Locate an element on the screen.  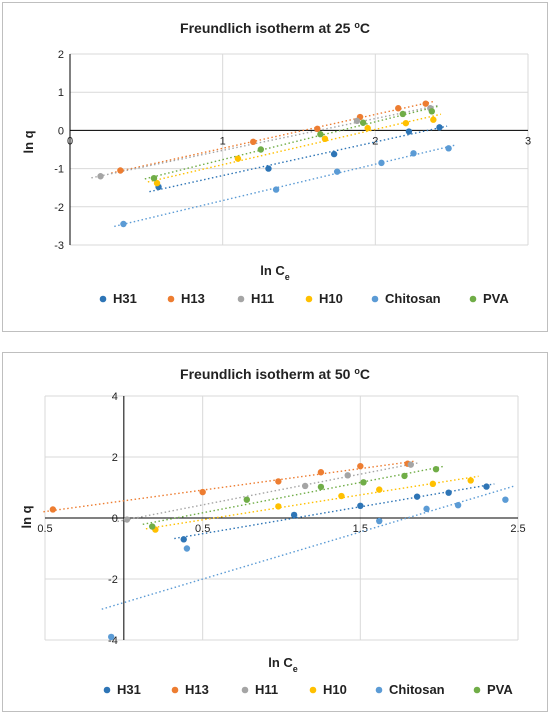
legend-marker-h31 is located at coordinates (107, 690).